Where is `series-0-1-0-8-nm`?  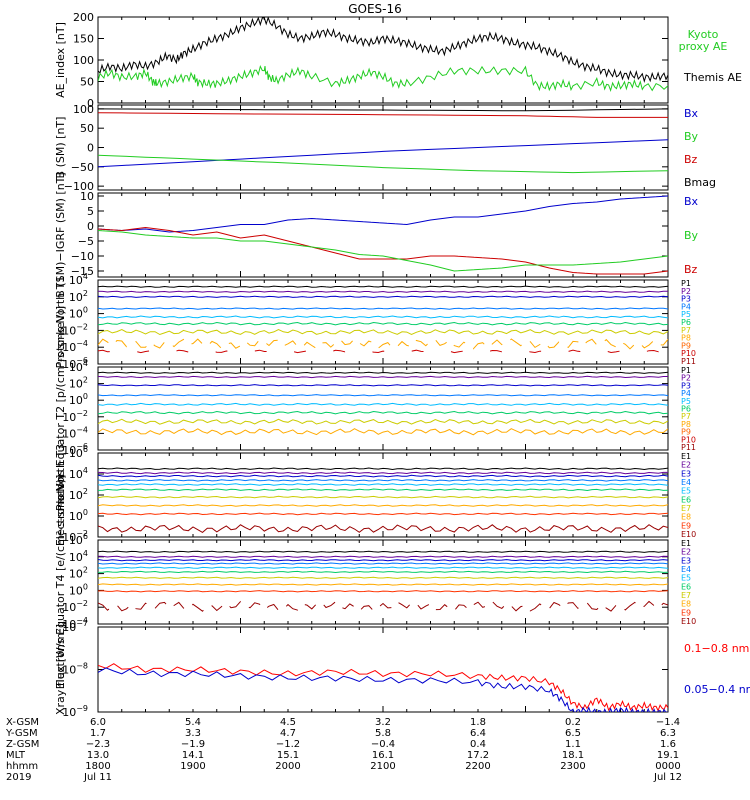
series-0-1-0-8-nm is located at coordinates (383, 687).